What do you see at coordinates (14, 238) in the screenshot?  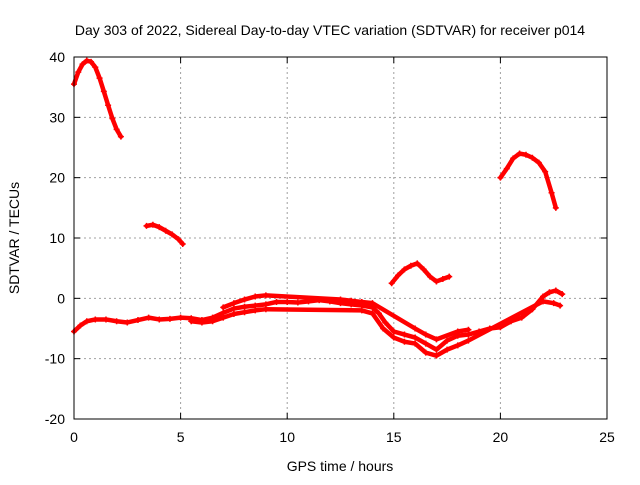 I see `y-axis-label: SDTVAR / TECUs` at bounding box center [14, 238].